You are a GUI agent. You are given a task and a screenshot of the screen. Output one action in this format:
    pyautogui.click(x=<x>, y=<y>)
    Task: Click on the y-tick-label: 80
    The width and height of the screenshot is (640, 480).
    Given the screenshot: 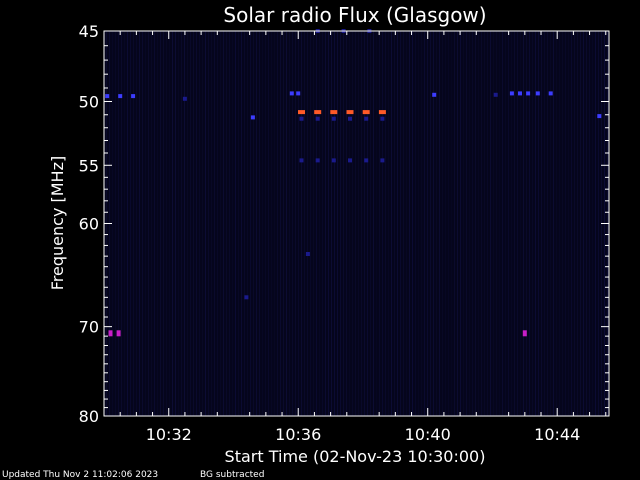 What is the action you would take?
    pyautogui.click(x=89, y=416)
    